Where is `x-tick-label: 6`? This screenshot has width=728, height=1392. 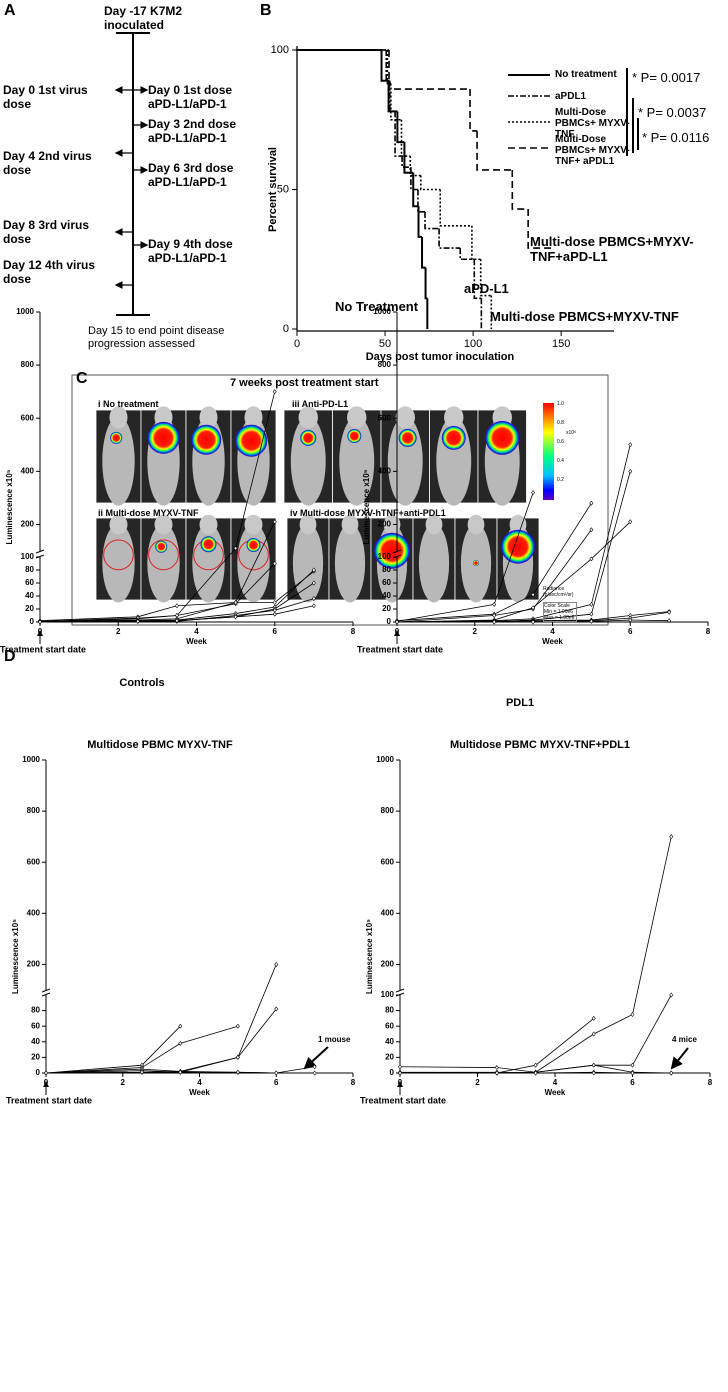
x-tick-label: 6 is located at coordinates (276, 1082).